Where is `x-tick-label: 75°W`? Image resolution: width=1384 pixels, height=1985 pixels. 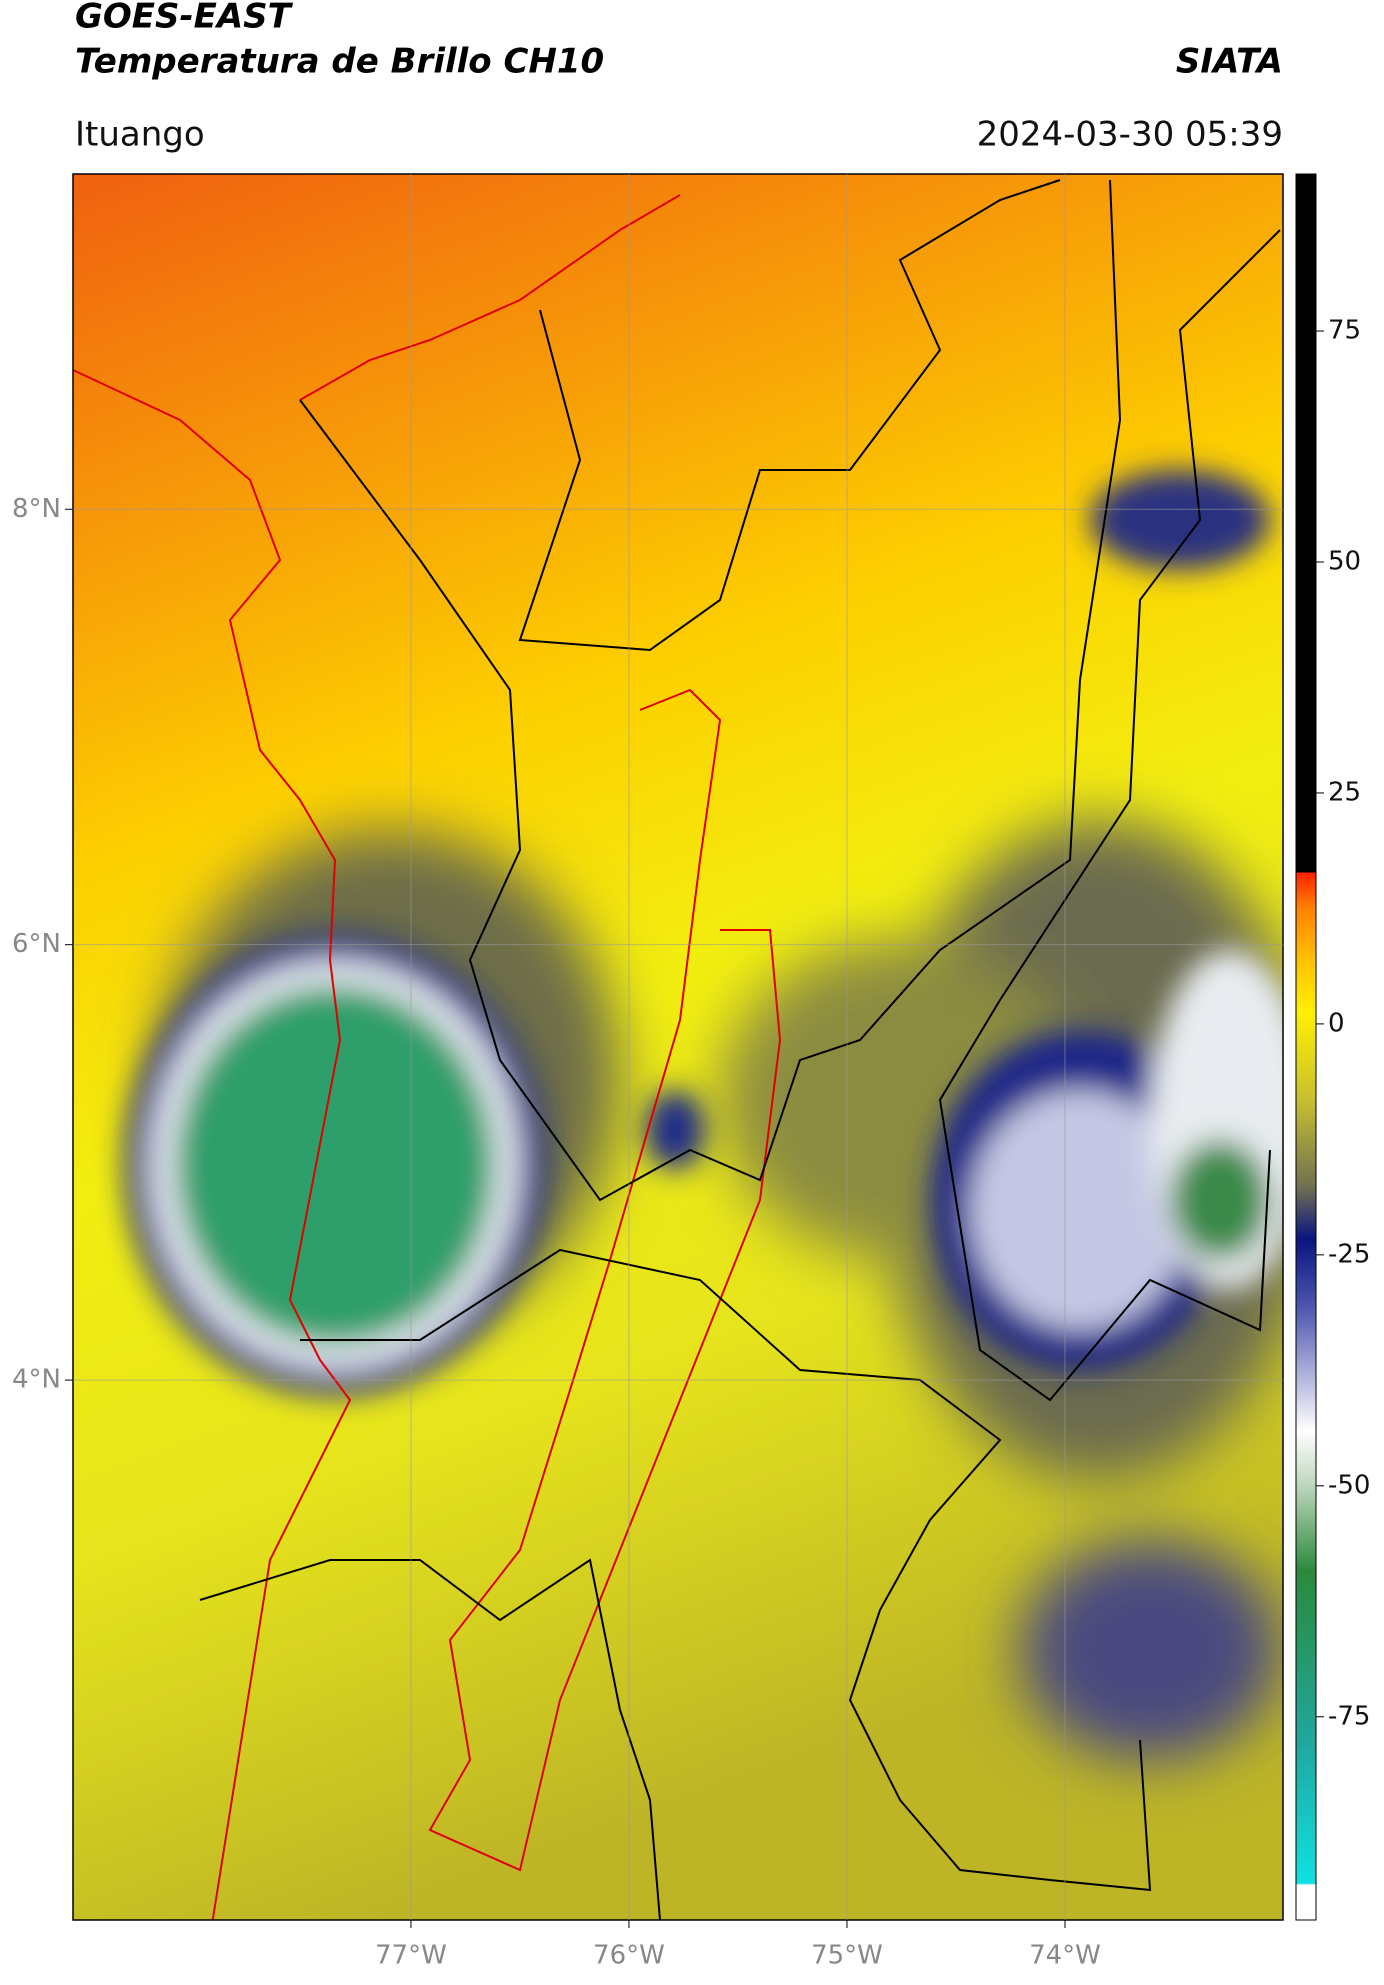
x-tick-label: 75°W is located at coordinates (847, 1956).